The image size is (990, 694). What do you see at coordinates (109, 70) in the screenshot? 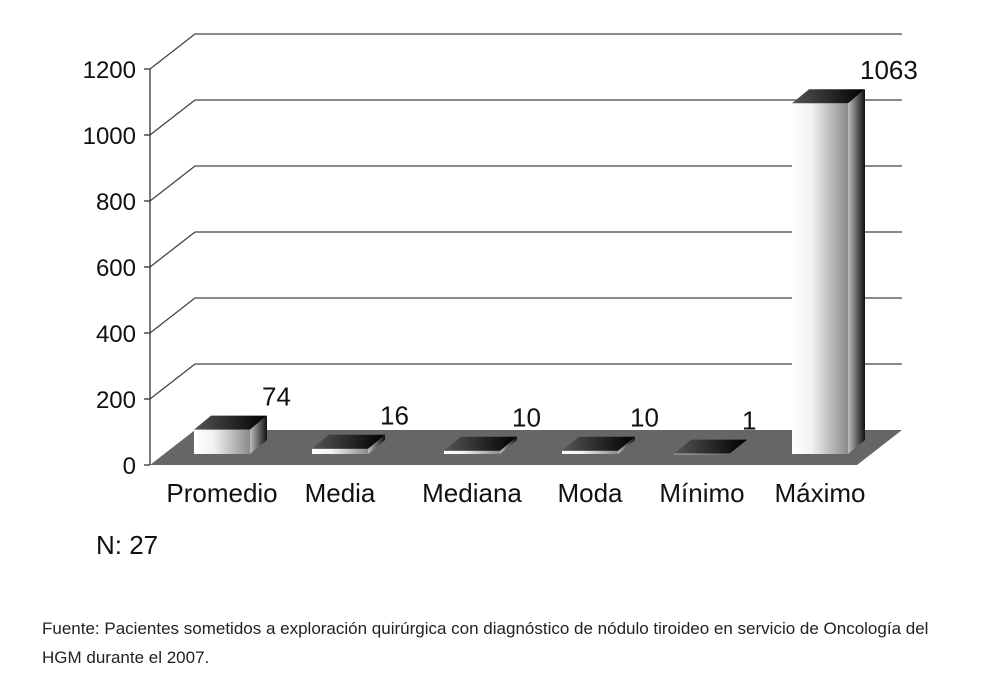
I see `y-tick-label: 1200` at bounding box center [109, 70].